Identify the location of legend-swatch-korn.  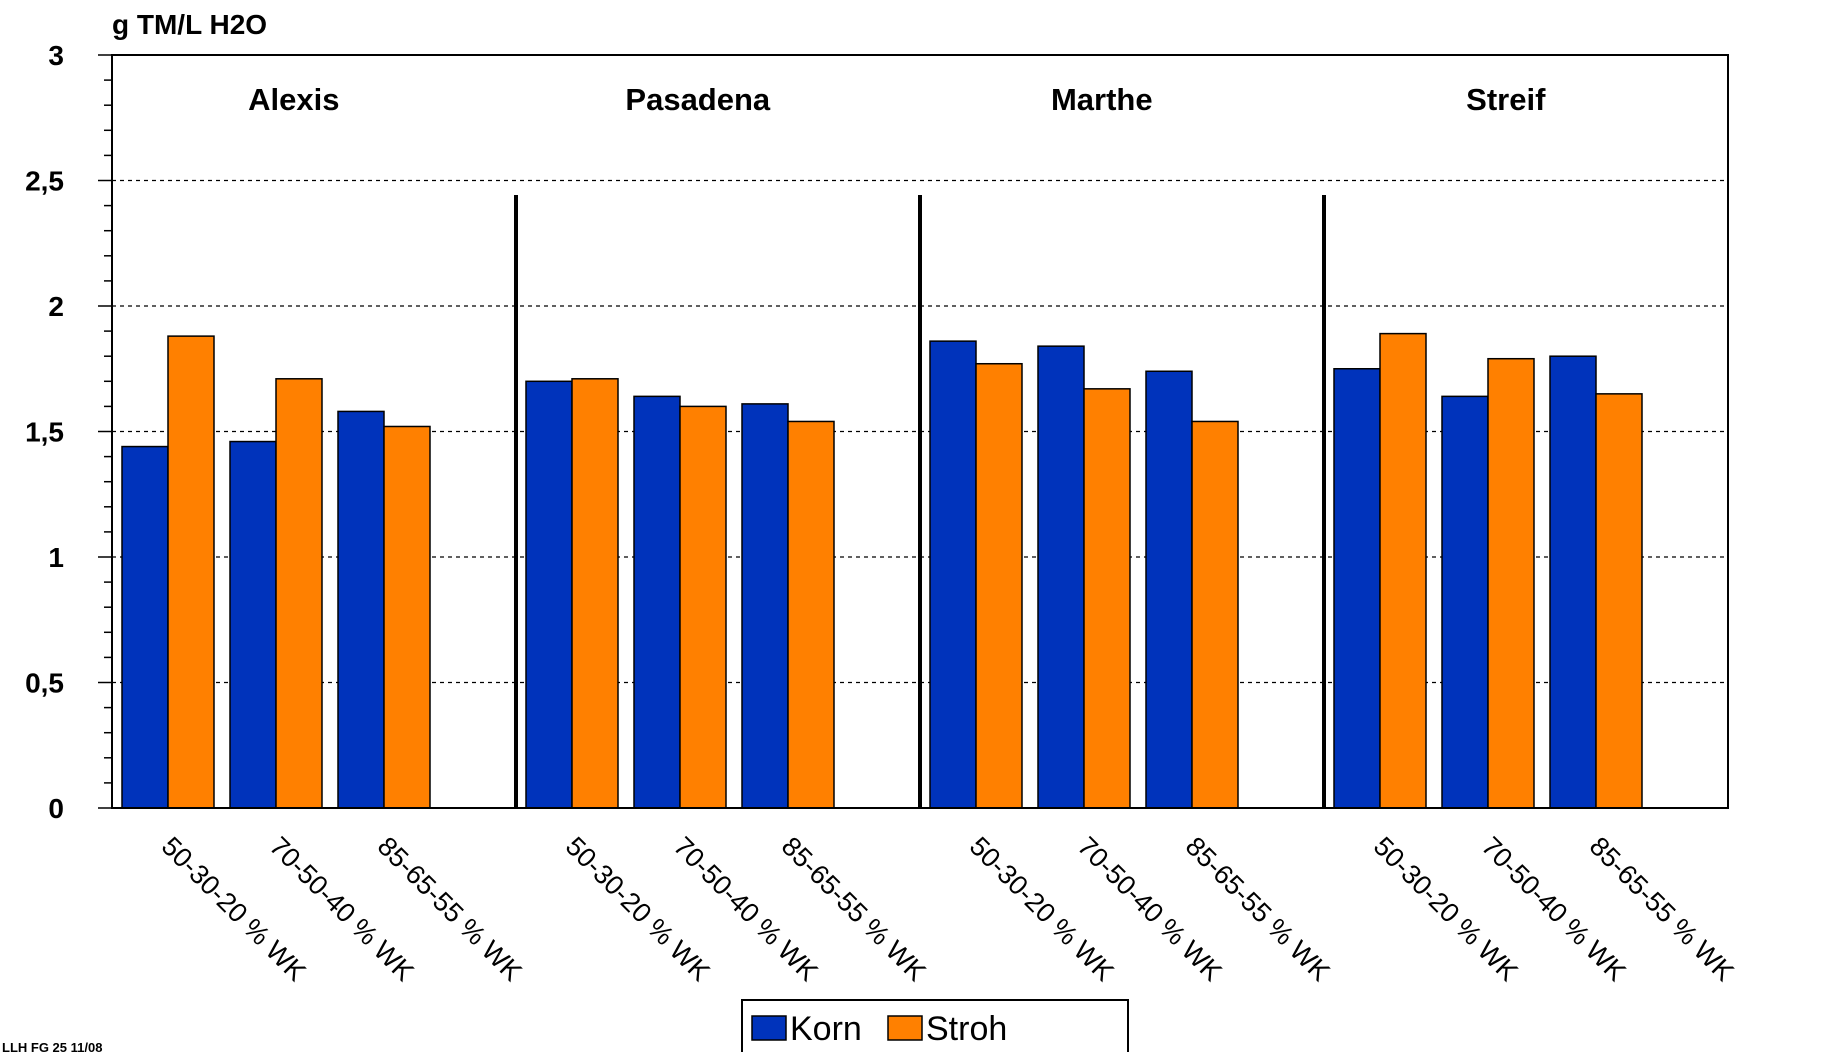
(769, 1028).